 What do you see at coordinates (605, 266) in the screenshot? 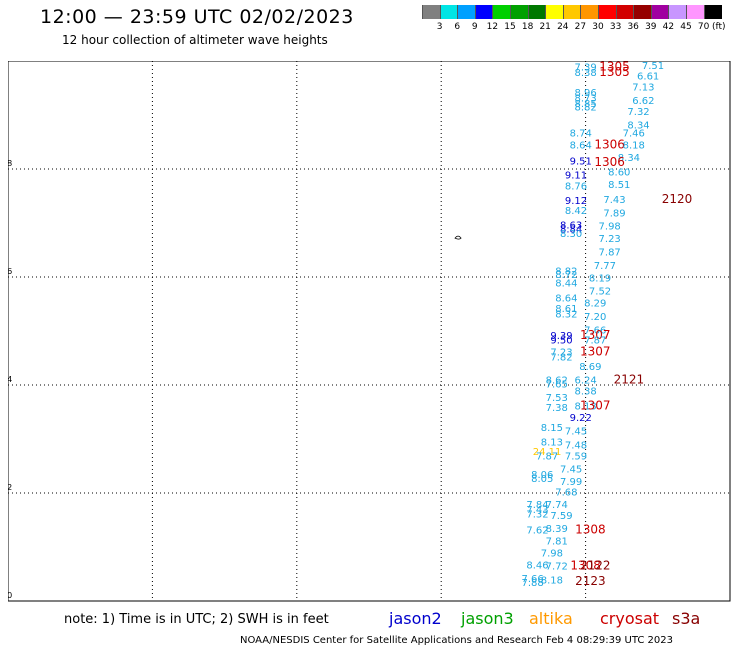
I see `wave-height-label: 7.77` at bounding box center [605, 266].